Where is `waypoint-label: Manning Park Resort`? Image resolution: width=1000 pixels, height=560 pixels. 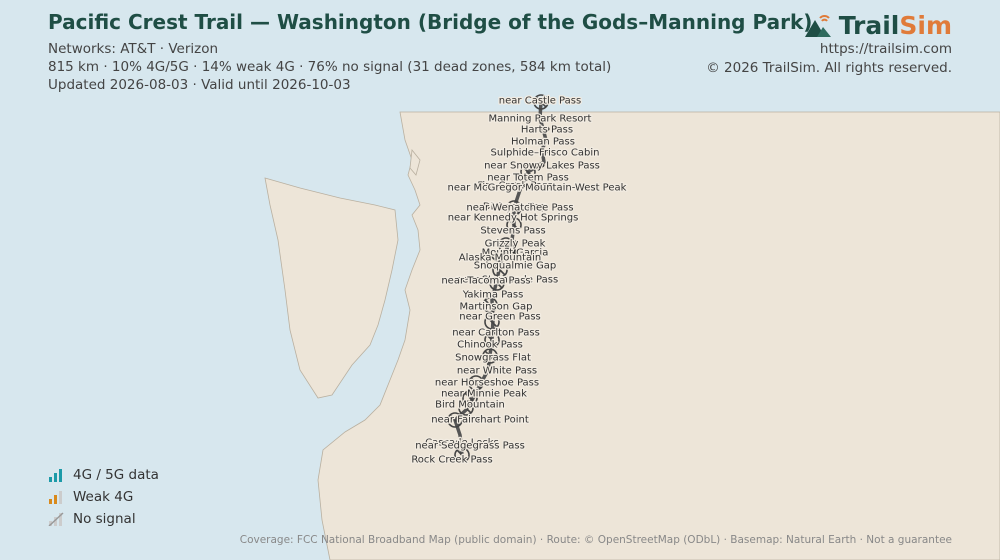 waypoint-label: Manning Park Resort is located at coordinates (540, 119).